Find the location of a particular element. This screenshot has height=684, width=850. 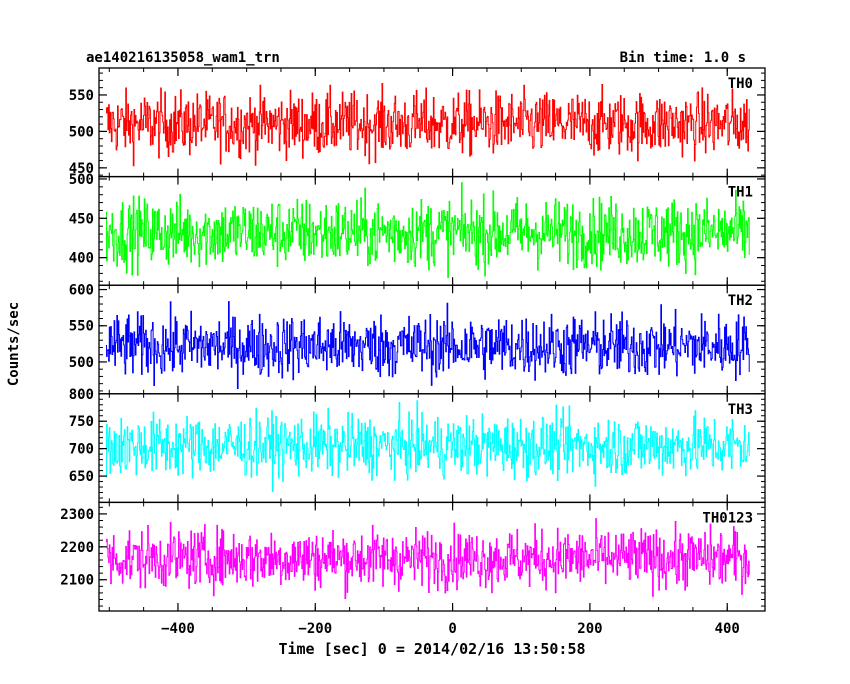

x-tick-label: −200 is located at coordinates (315, 629).